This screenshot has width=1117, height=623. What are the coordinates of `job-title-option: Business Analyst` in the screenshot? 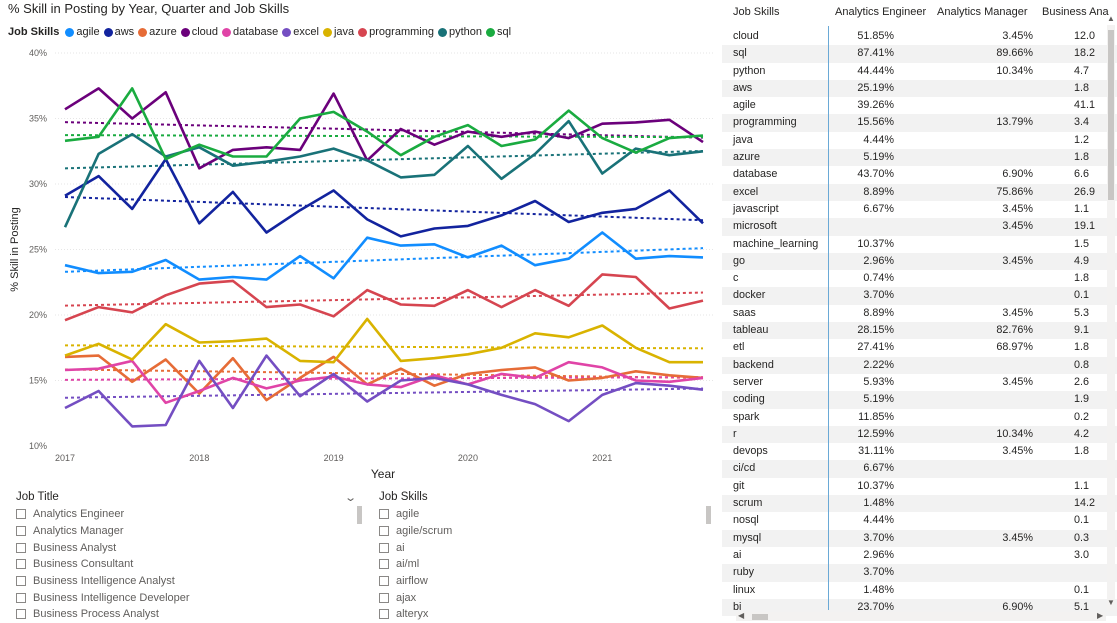 It's located at (188, 547).